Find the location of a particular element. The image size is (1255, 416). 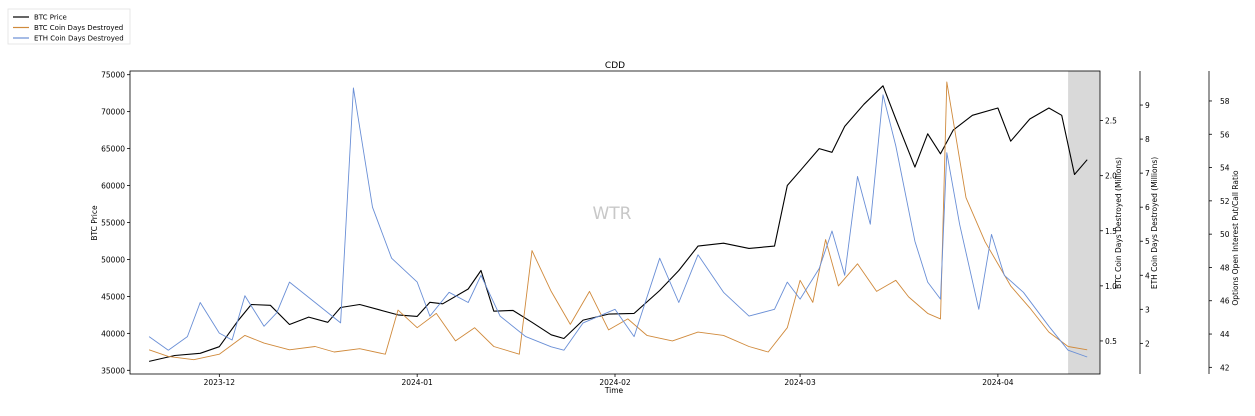

highlight-span-group is located at coordinates (1084, 222).